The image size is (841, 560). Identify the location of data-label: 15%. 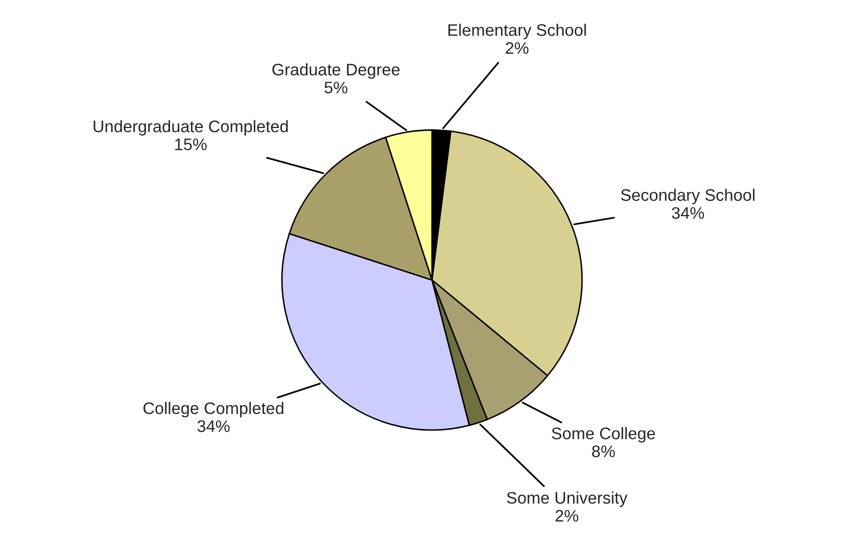
(191, 144).